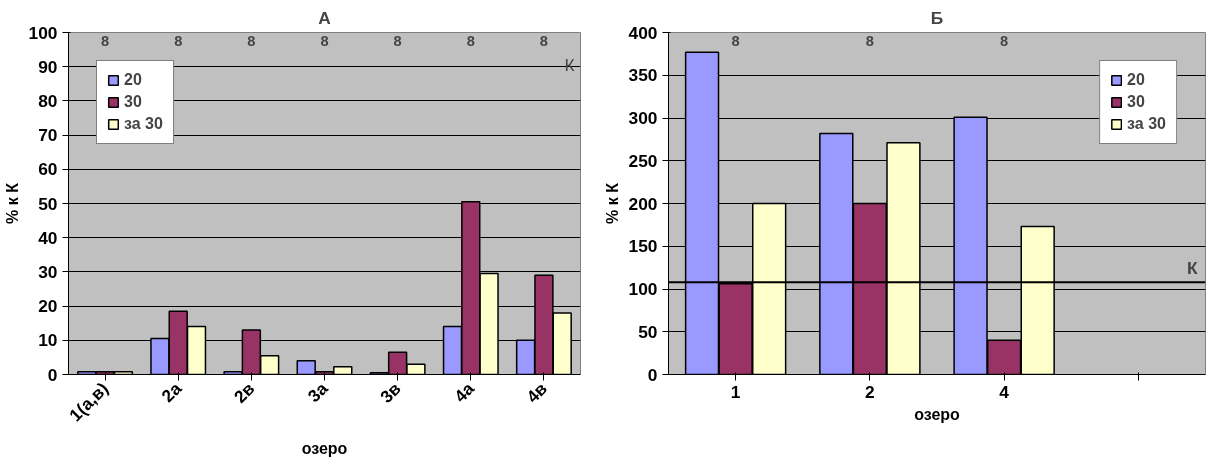  Describe the element at coordinates (643, 160) in the screenshot. I see `y-tick-label: 250` at that location.